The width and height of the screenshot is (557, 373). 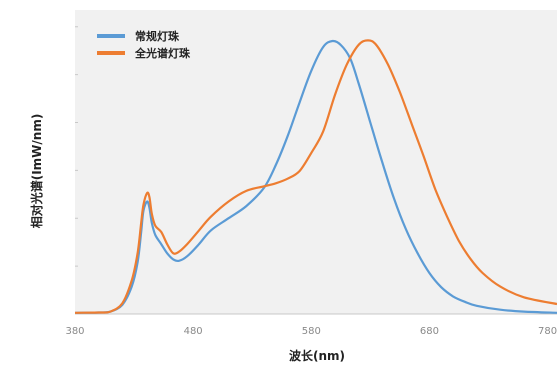 What do you see at coordinates (162, 53) in the screenshot?
I see `legend-label-2: 全光谱灯珠` at bounding box center [162, 53].